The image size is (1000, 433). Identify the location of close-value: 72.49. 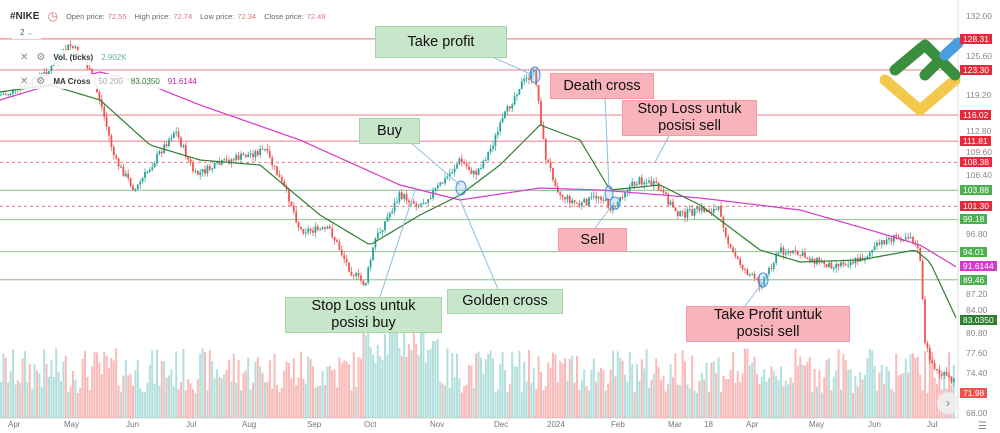
(316, 16).